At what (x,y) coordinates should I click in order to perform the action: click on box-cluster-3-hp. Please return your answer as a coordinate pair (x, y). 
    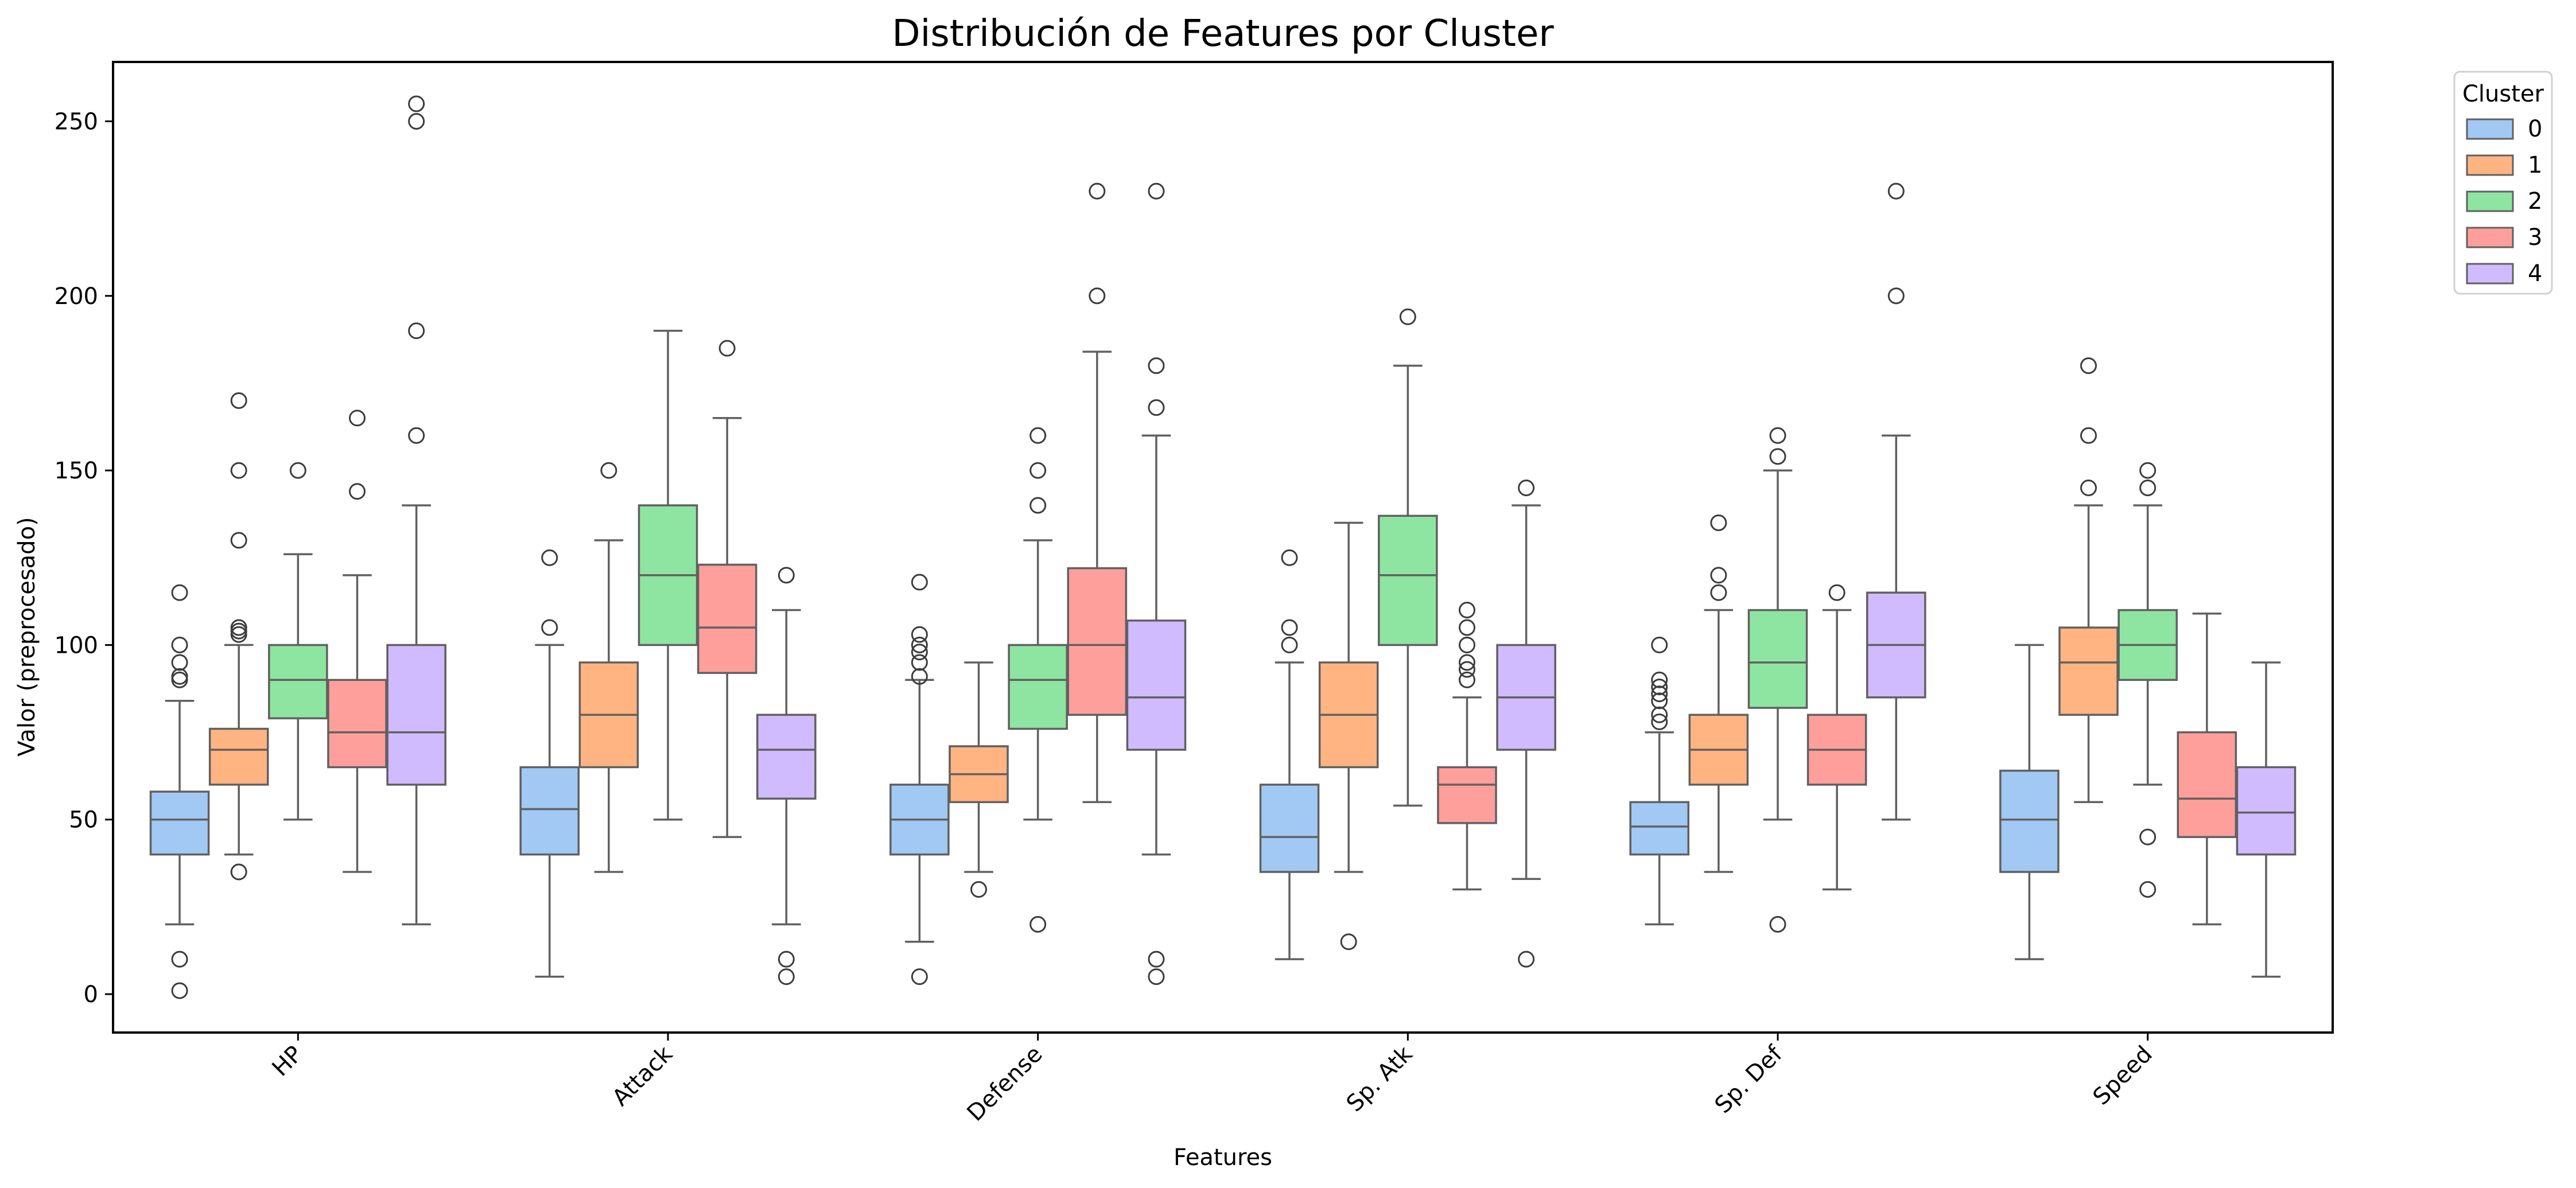
    Looking at the image, I should click on (357, 641).